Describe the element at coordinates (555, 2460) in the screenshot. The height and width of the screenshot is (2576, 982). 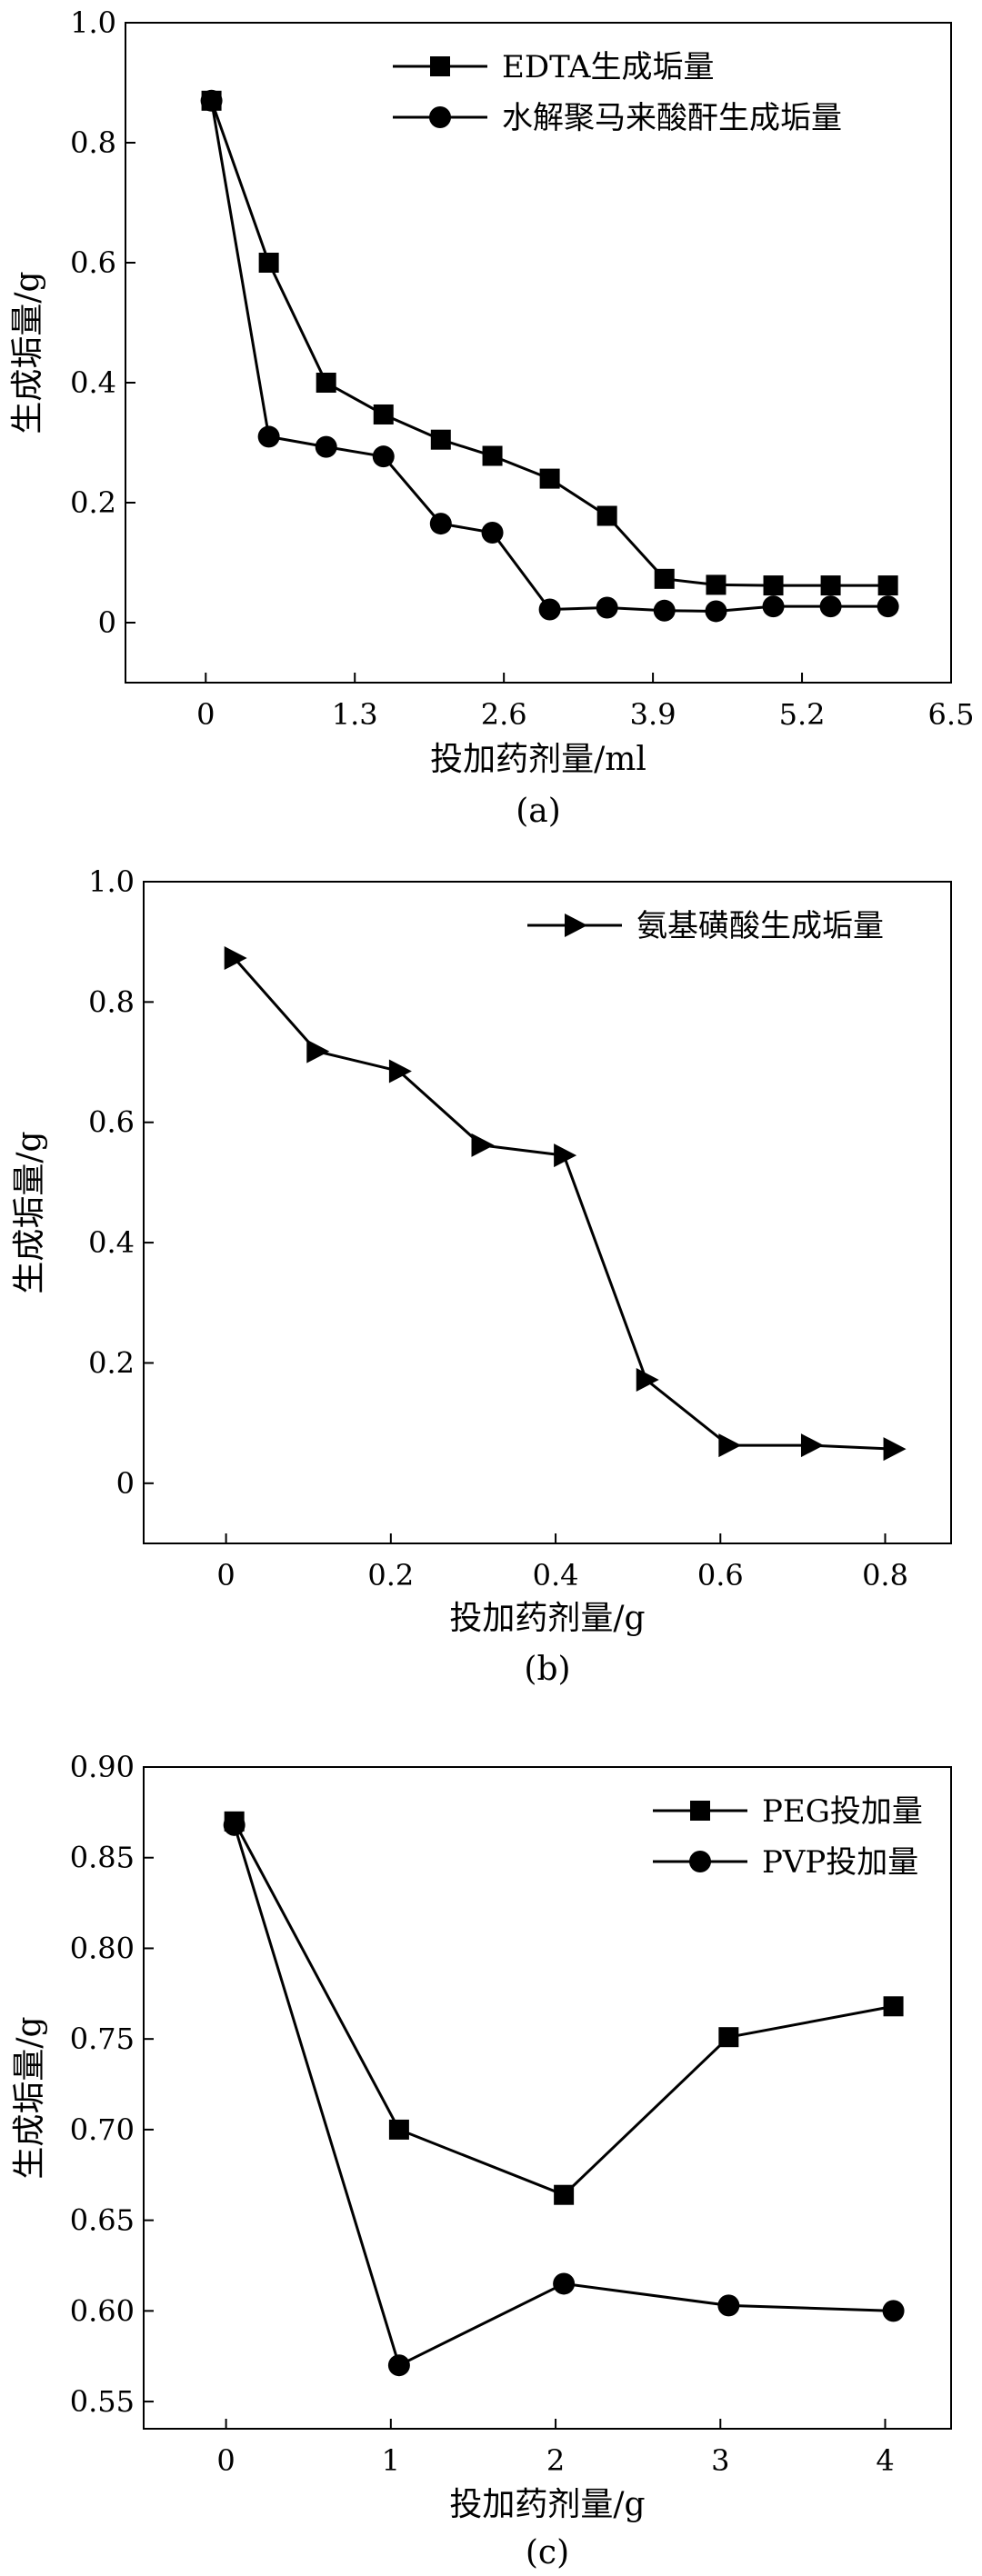
I see `x-tick-label: 2` at that location.